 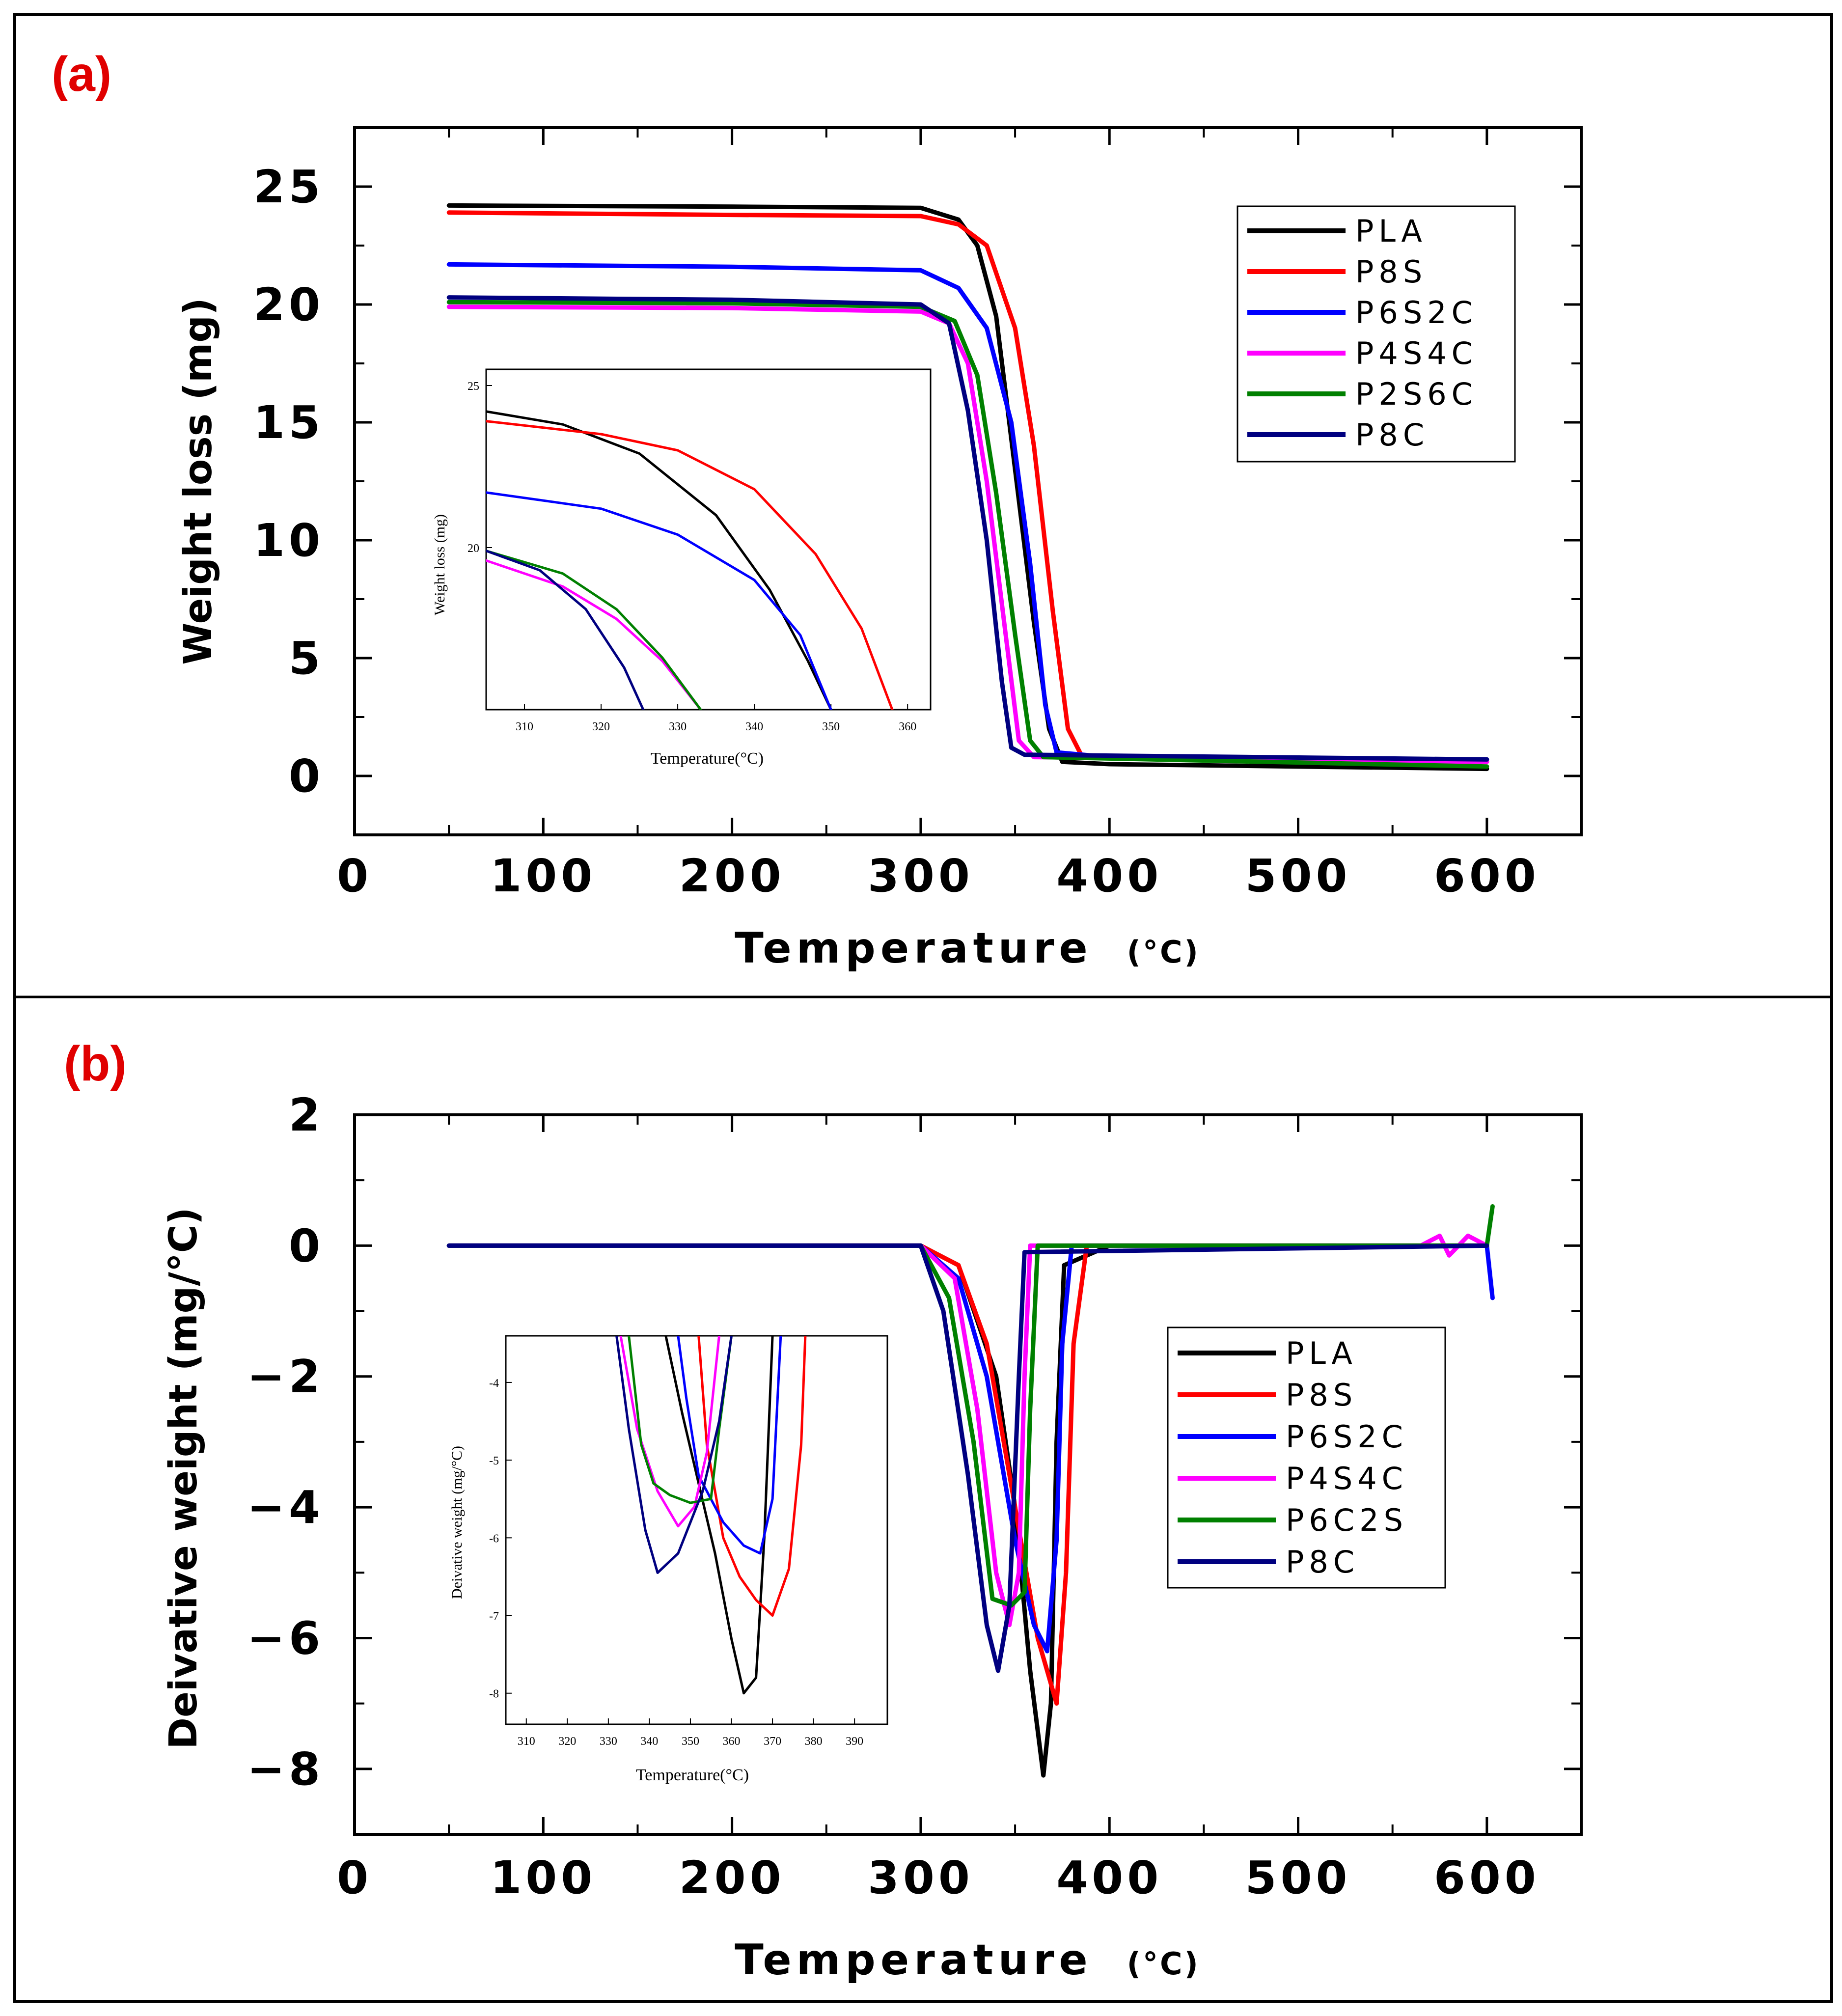 I want to click on inset-x-tick-label: 380, so click(x=814, y=1741).